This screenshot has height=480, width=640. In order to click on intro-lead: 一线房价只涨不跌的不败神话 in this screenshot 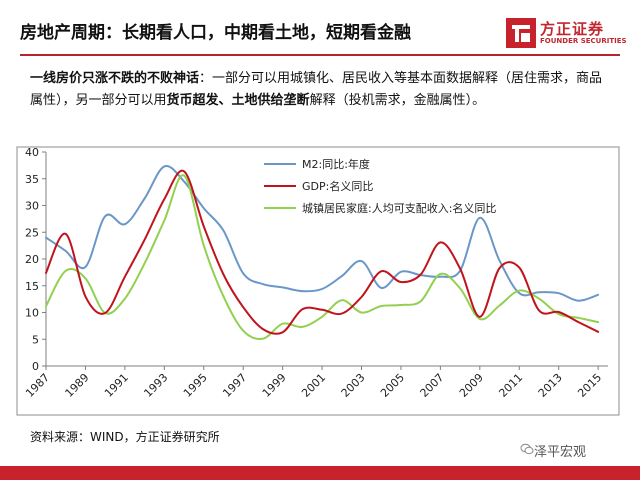, I will do `click(115, 78)`.